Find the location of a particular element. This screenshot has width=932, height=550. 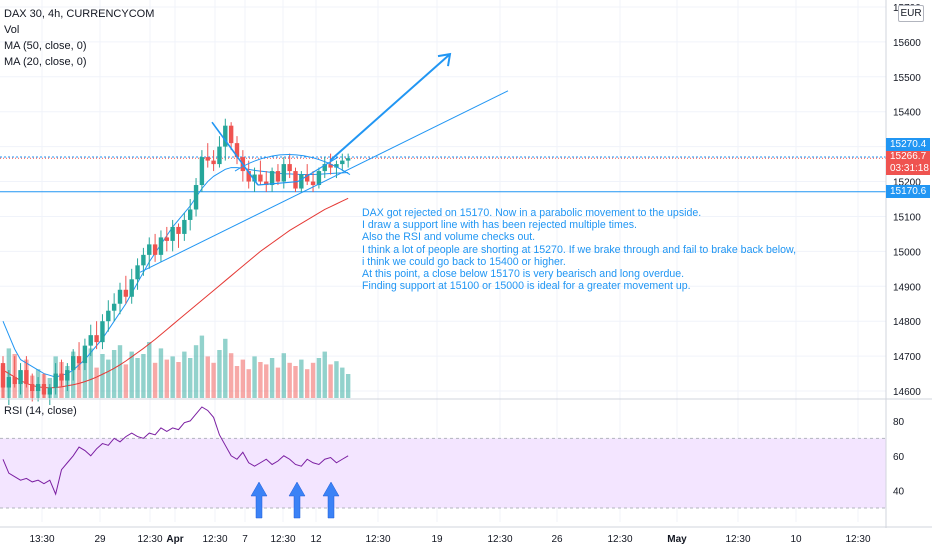

price-tick-label: 14600 is located at coordinates (907, 392).